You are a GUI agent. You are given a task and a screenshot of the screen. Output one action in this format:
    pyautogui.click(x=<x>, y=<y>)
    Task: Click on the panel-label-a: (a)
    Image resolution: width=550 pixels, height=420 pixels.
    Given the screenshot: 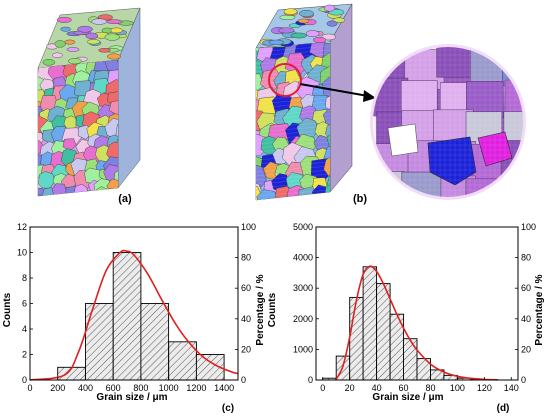 What is the action you would take?
    pyautogui.click(x=125, y=199)
    